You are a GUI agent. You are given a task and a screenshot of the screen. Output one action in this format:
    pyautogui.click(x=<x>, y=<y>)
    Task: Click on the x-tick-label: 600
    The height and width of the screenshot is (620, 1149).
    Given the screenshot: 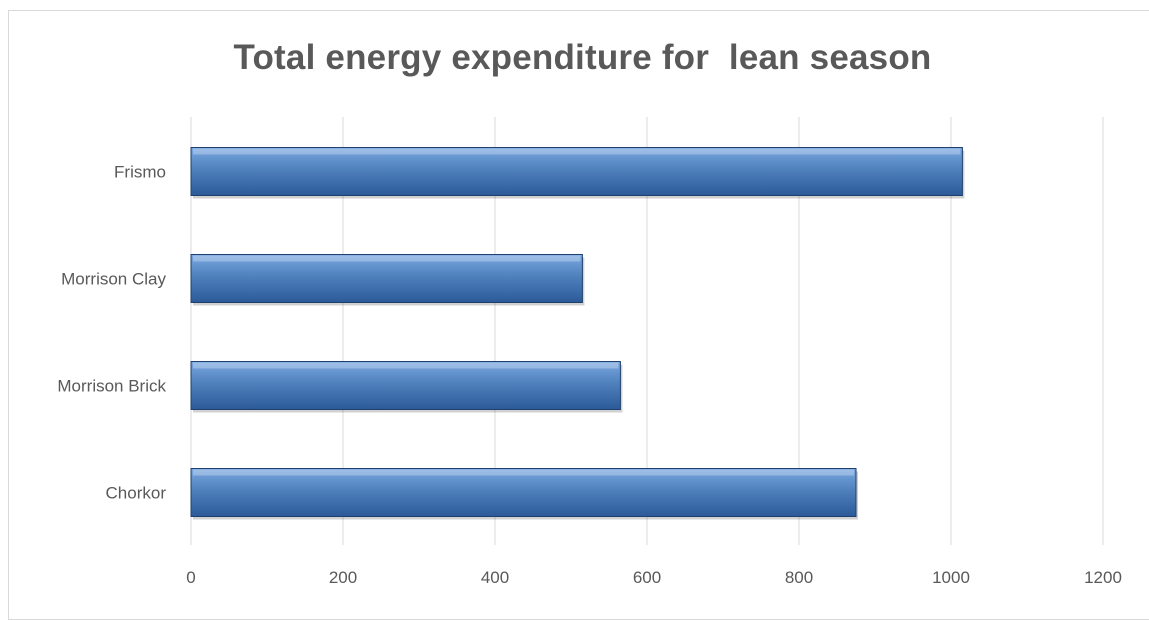 What is the action you would take?
    pyautogui.click(x=647, y=577)
    